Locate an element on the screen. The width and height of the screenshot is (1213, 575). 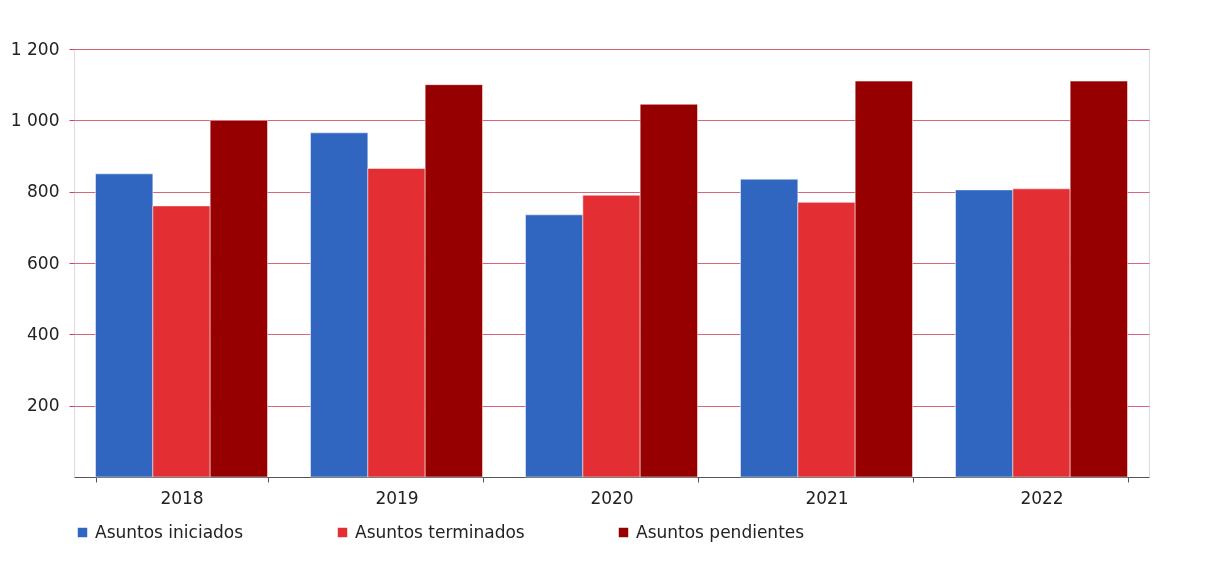
y-tick-label: 800 is located at coordinates (43, 191).